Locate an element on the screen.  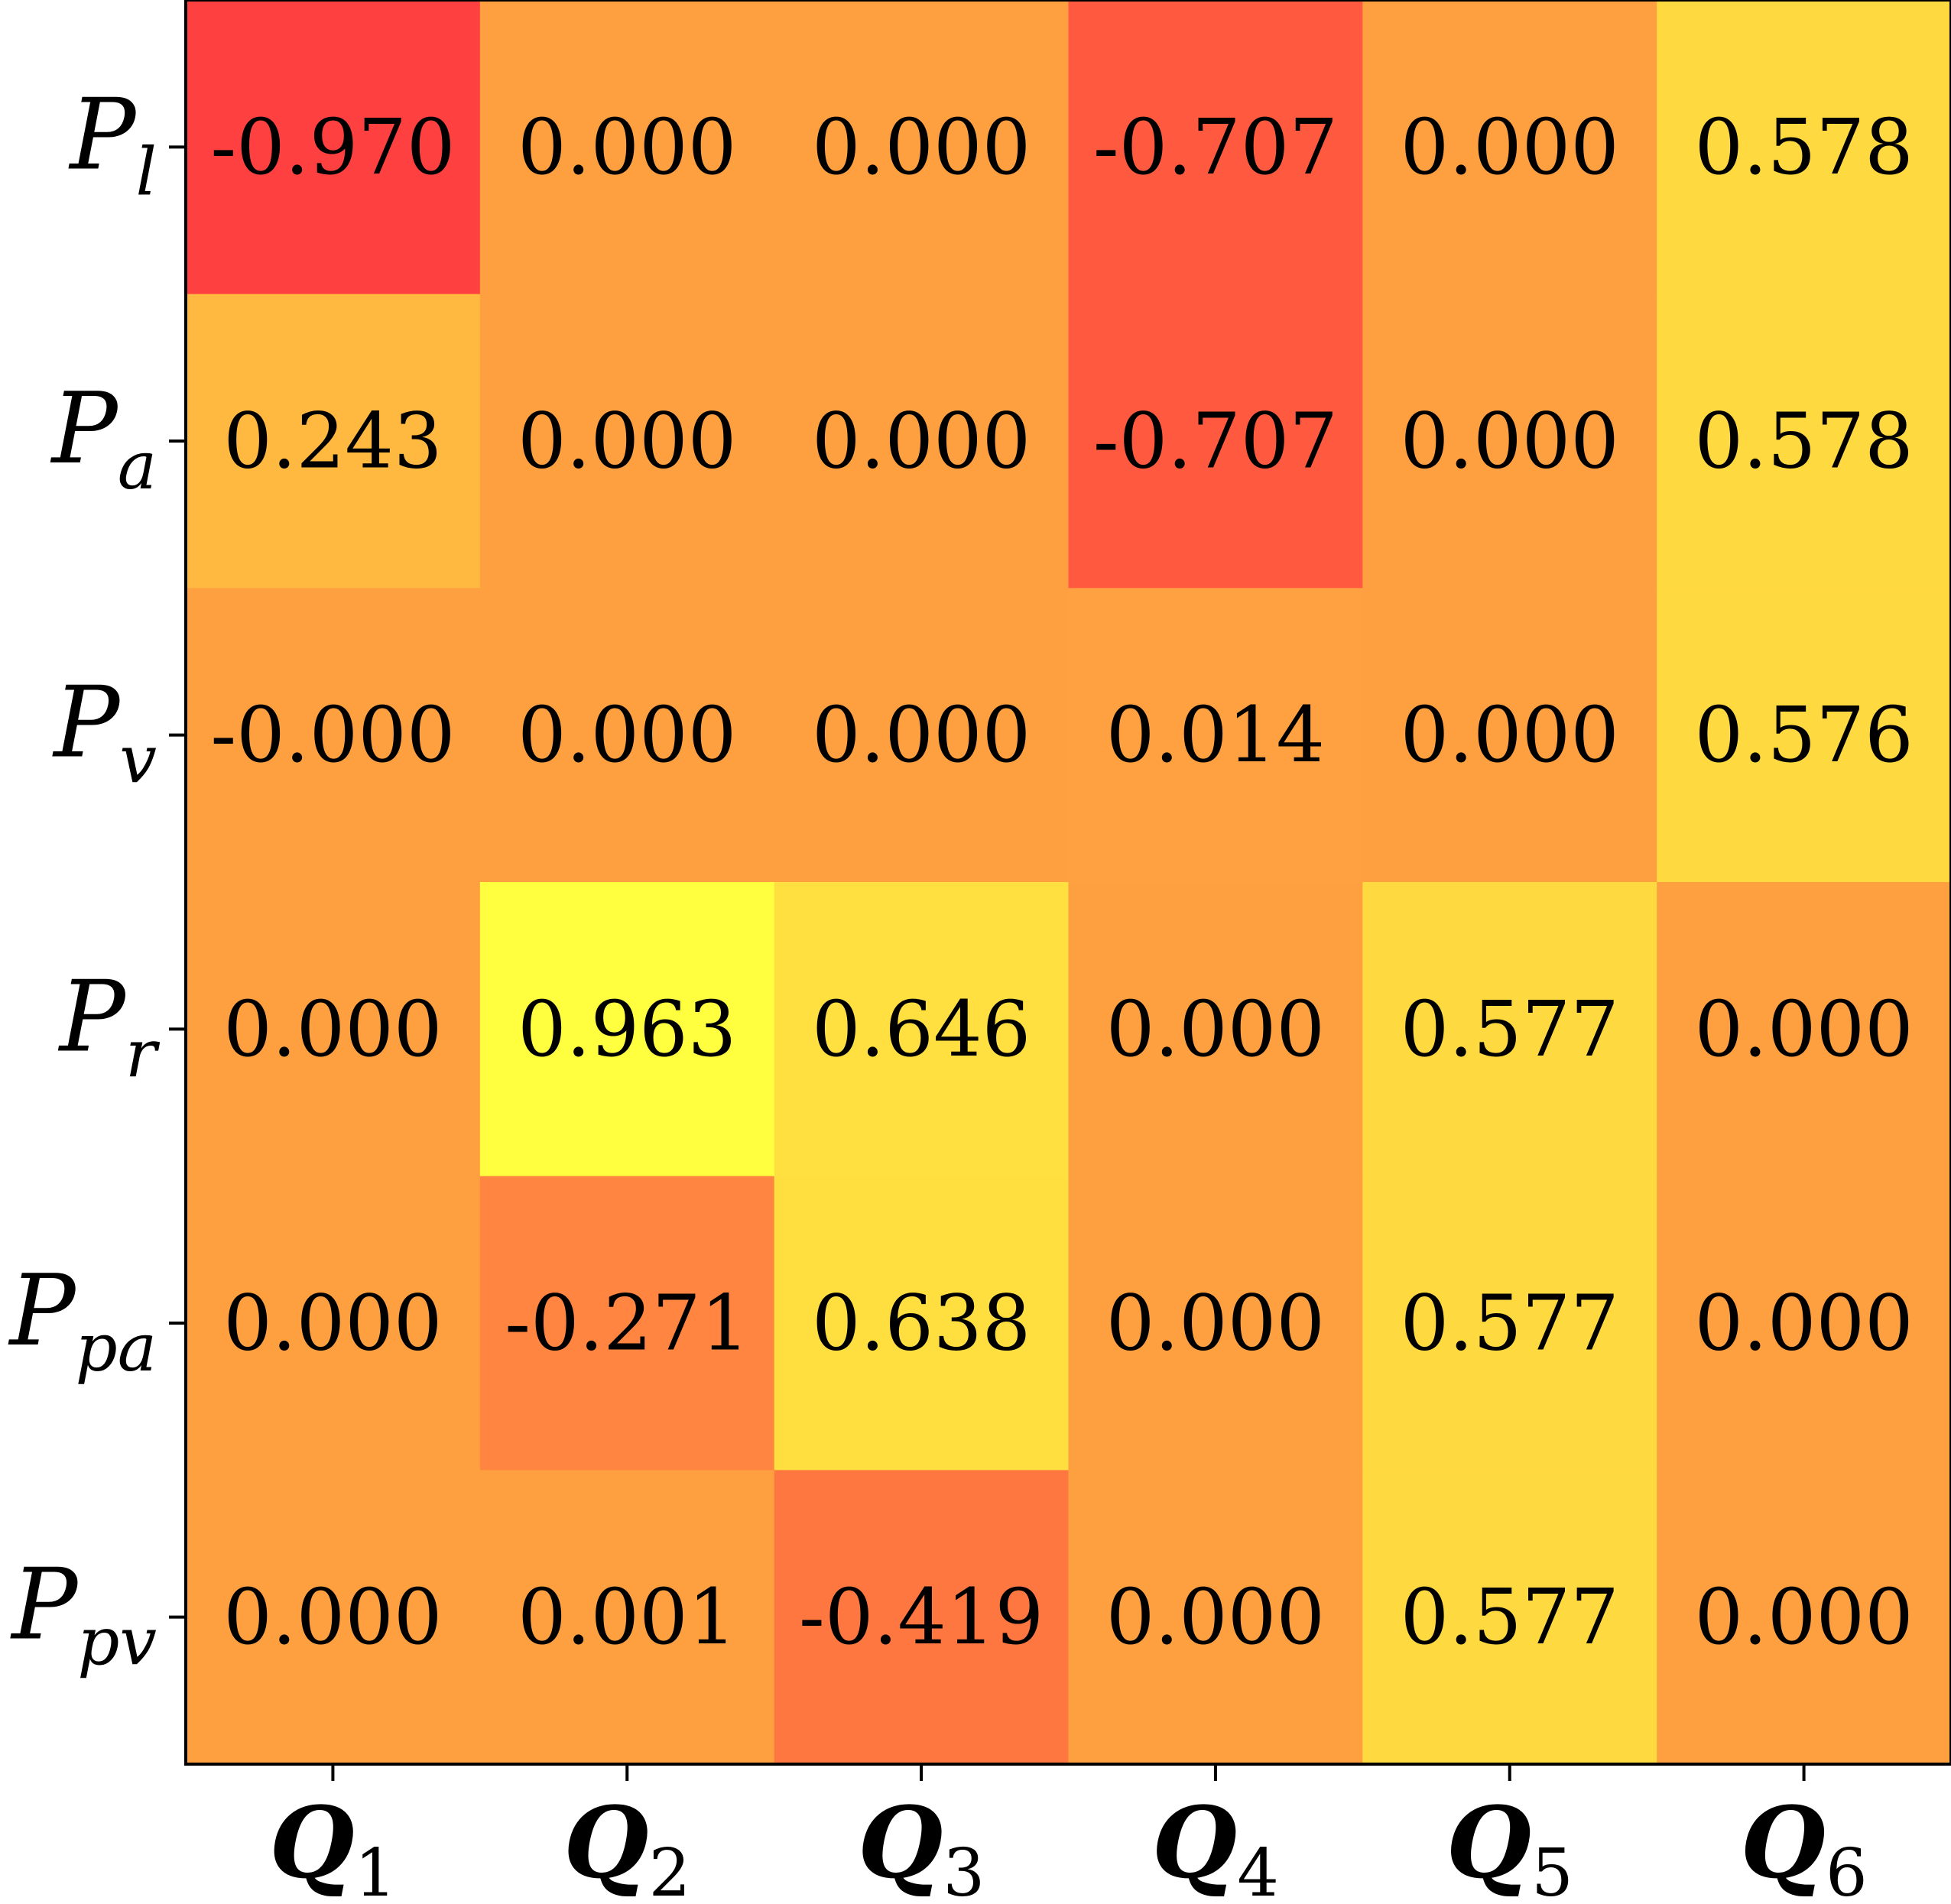
y-tick-label: Pa is located at coordinates (103, 438).